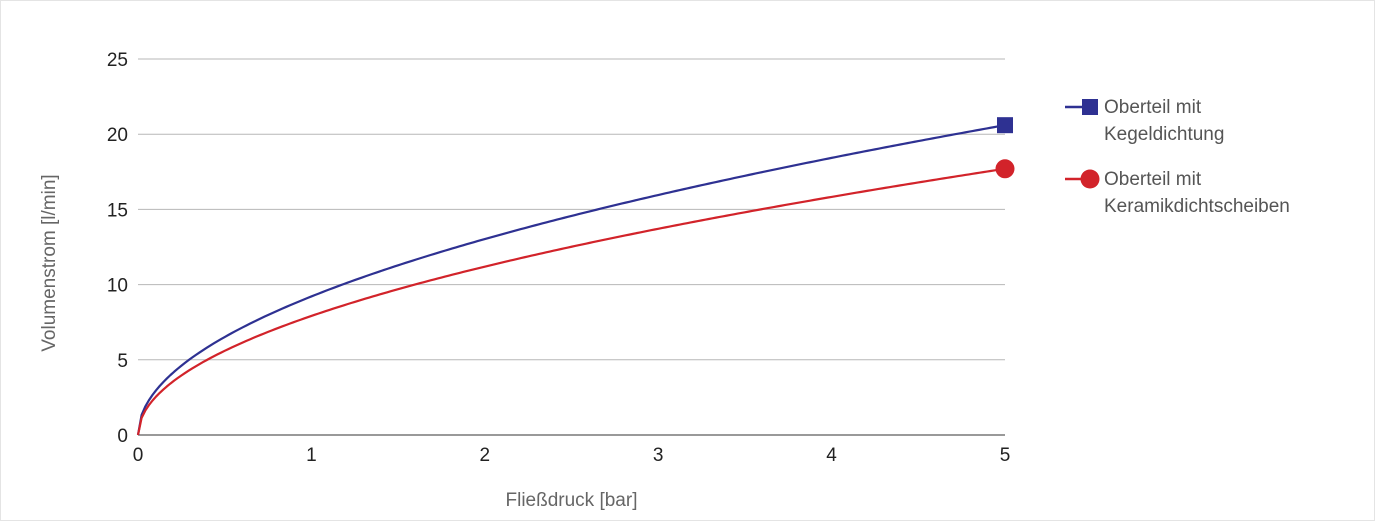  What do you see at coordinates (122, 436) in the screenshot?
I see `y-tick-label: 0` at bounding box center [122, 436].